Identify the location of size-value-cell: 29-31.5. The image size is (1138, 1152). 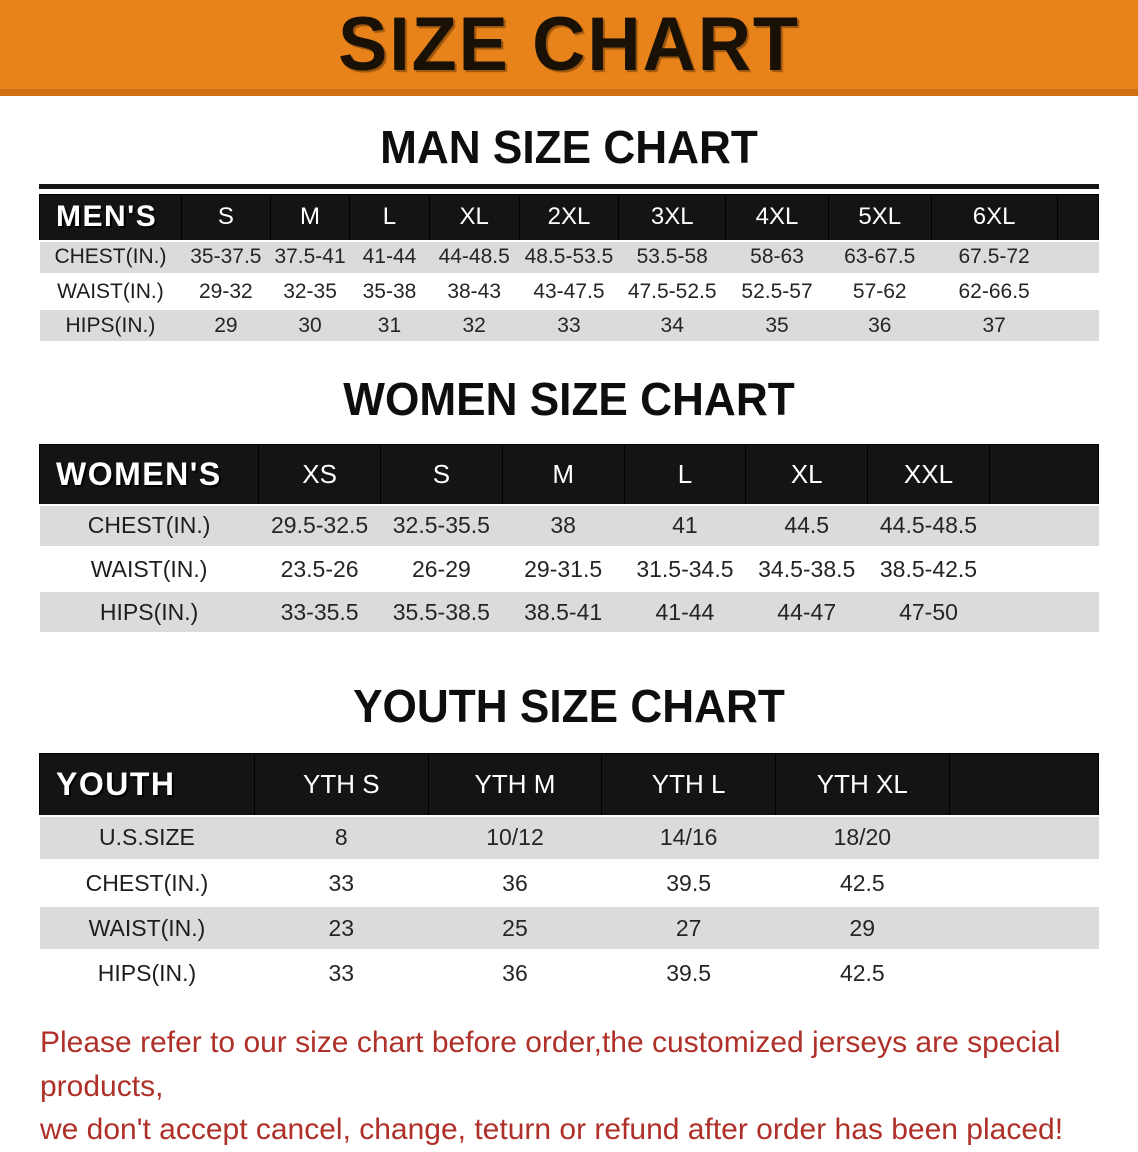
(563, 569).